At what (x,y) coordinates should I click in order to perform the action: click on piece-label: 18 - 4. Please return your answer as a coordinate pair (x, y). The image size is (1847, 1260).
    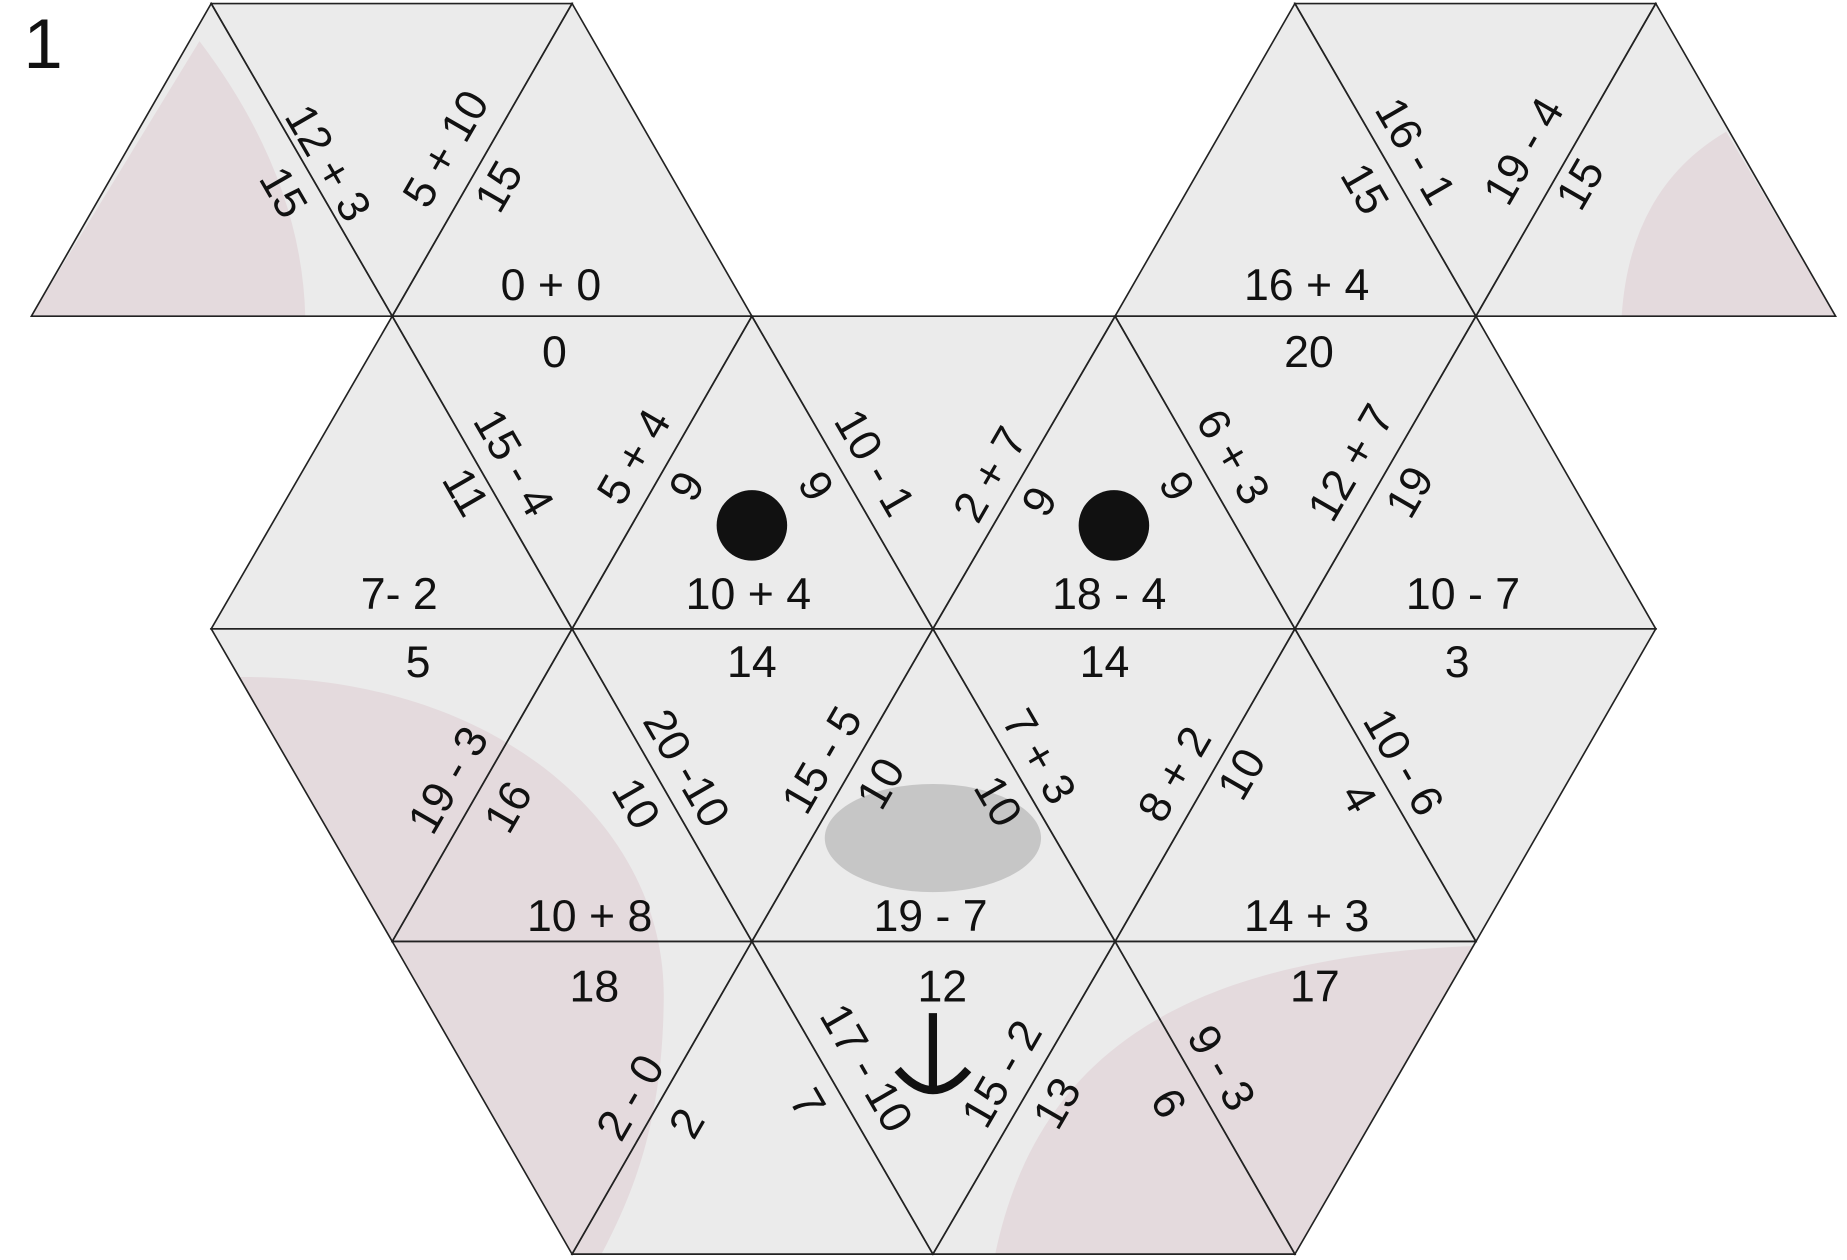
    Looking at the image, I should click on (1109, 594).